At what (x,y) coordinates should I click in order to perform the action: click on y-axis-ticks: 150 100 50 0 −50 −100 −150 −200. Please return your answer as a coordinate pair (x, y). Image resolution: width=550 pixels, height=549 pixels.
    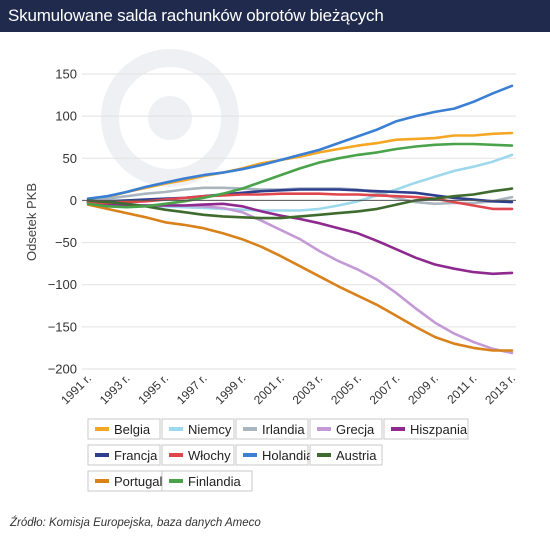
    Looking at the image, I should click on (62, 222).